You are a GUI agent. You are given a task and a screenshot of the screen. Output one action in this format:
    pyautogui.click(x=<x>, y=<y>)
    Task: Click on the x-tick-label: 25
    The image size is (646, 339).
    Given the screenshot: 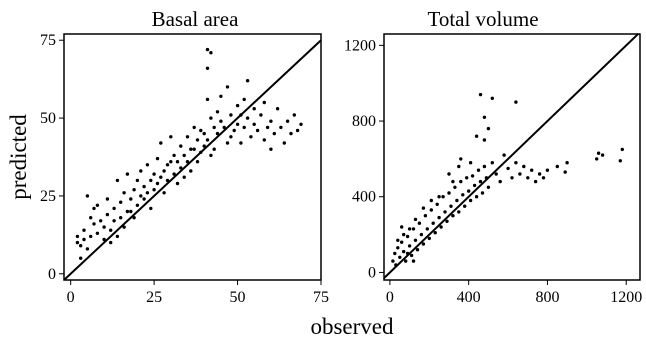 What is the action you would take?
    pyautogui.click(x=154, y=297)
    